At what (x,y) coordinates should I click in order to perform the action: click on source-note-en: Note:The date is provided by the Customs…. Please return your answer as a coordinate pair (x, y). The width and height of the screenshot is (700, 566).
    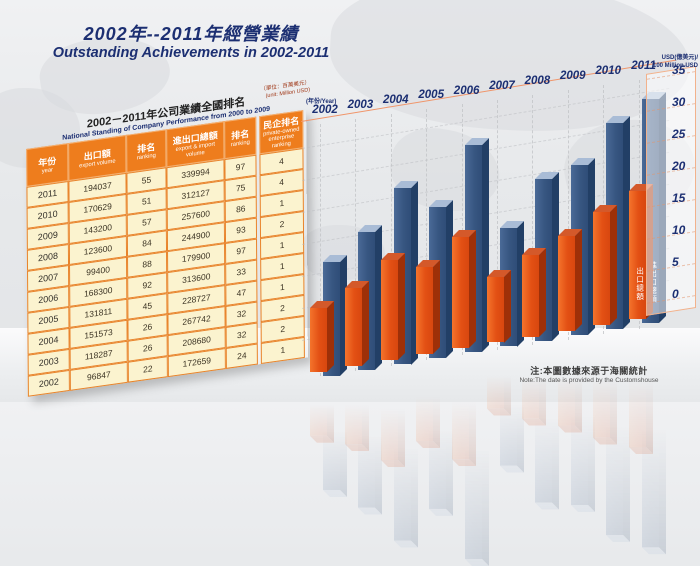
    Looking at the image, I should click on (589, 380).